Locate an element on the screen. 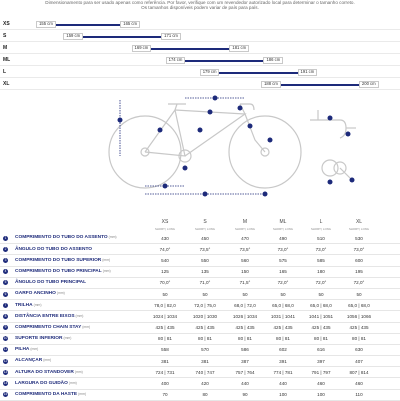 Image resolution: width=400 pixels, height=401 pixels. table-cell: 530 is located at coordinates (359, 238).